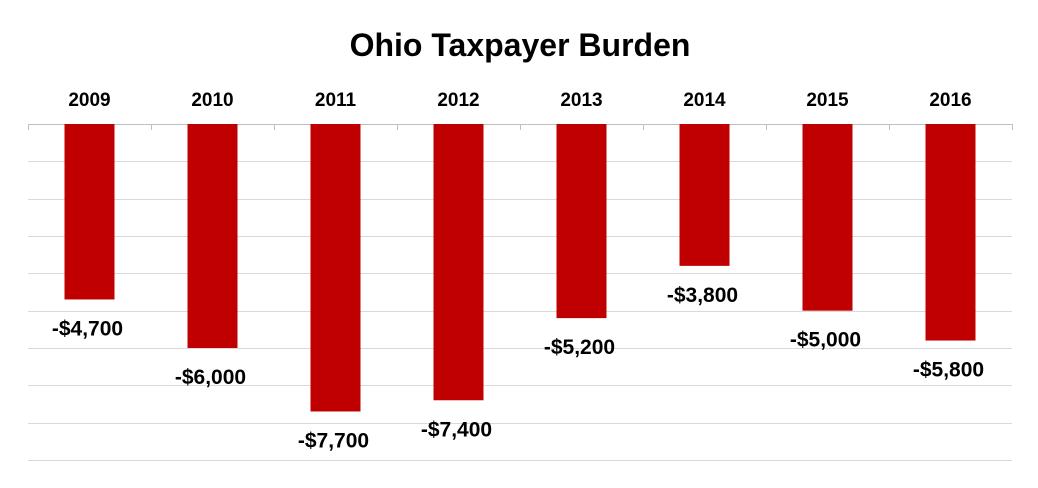  Describe the element at coordinates (89, 212) in the screenshot. I see `bar-2009` at that location.